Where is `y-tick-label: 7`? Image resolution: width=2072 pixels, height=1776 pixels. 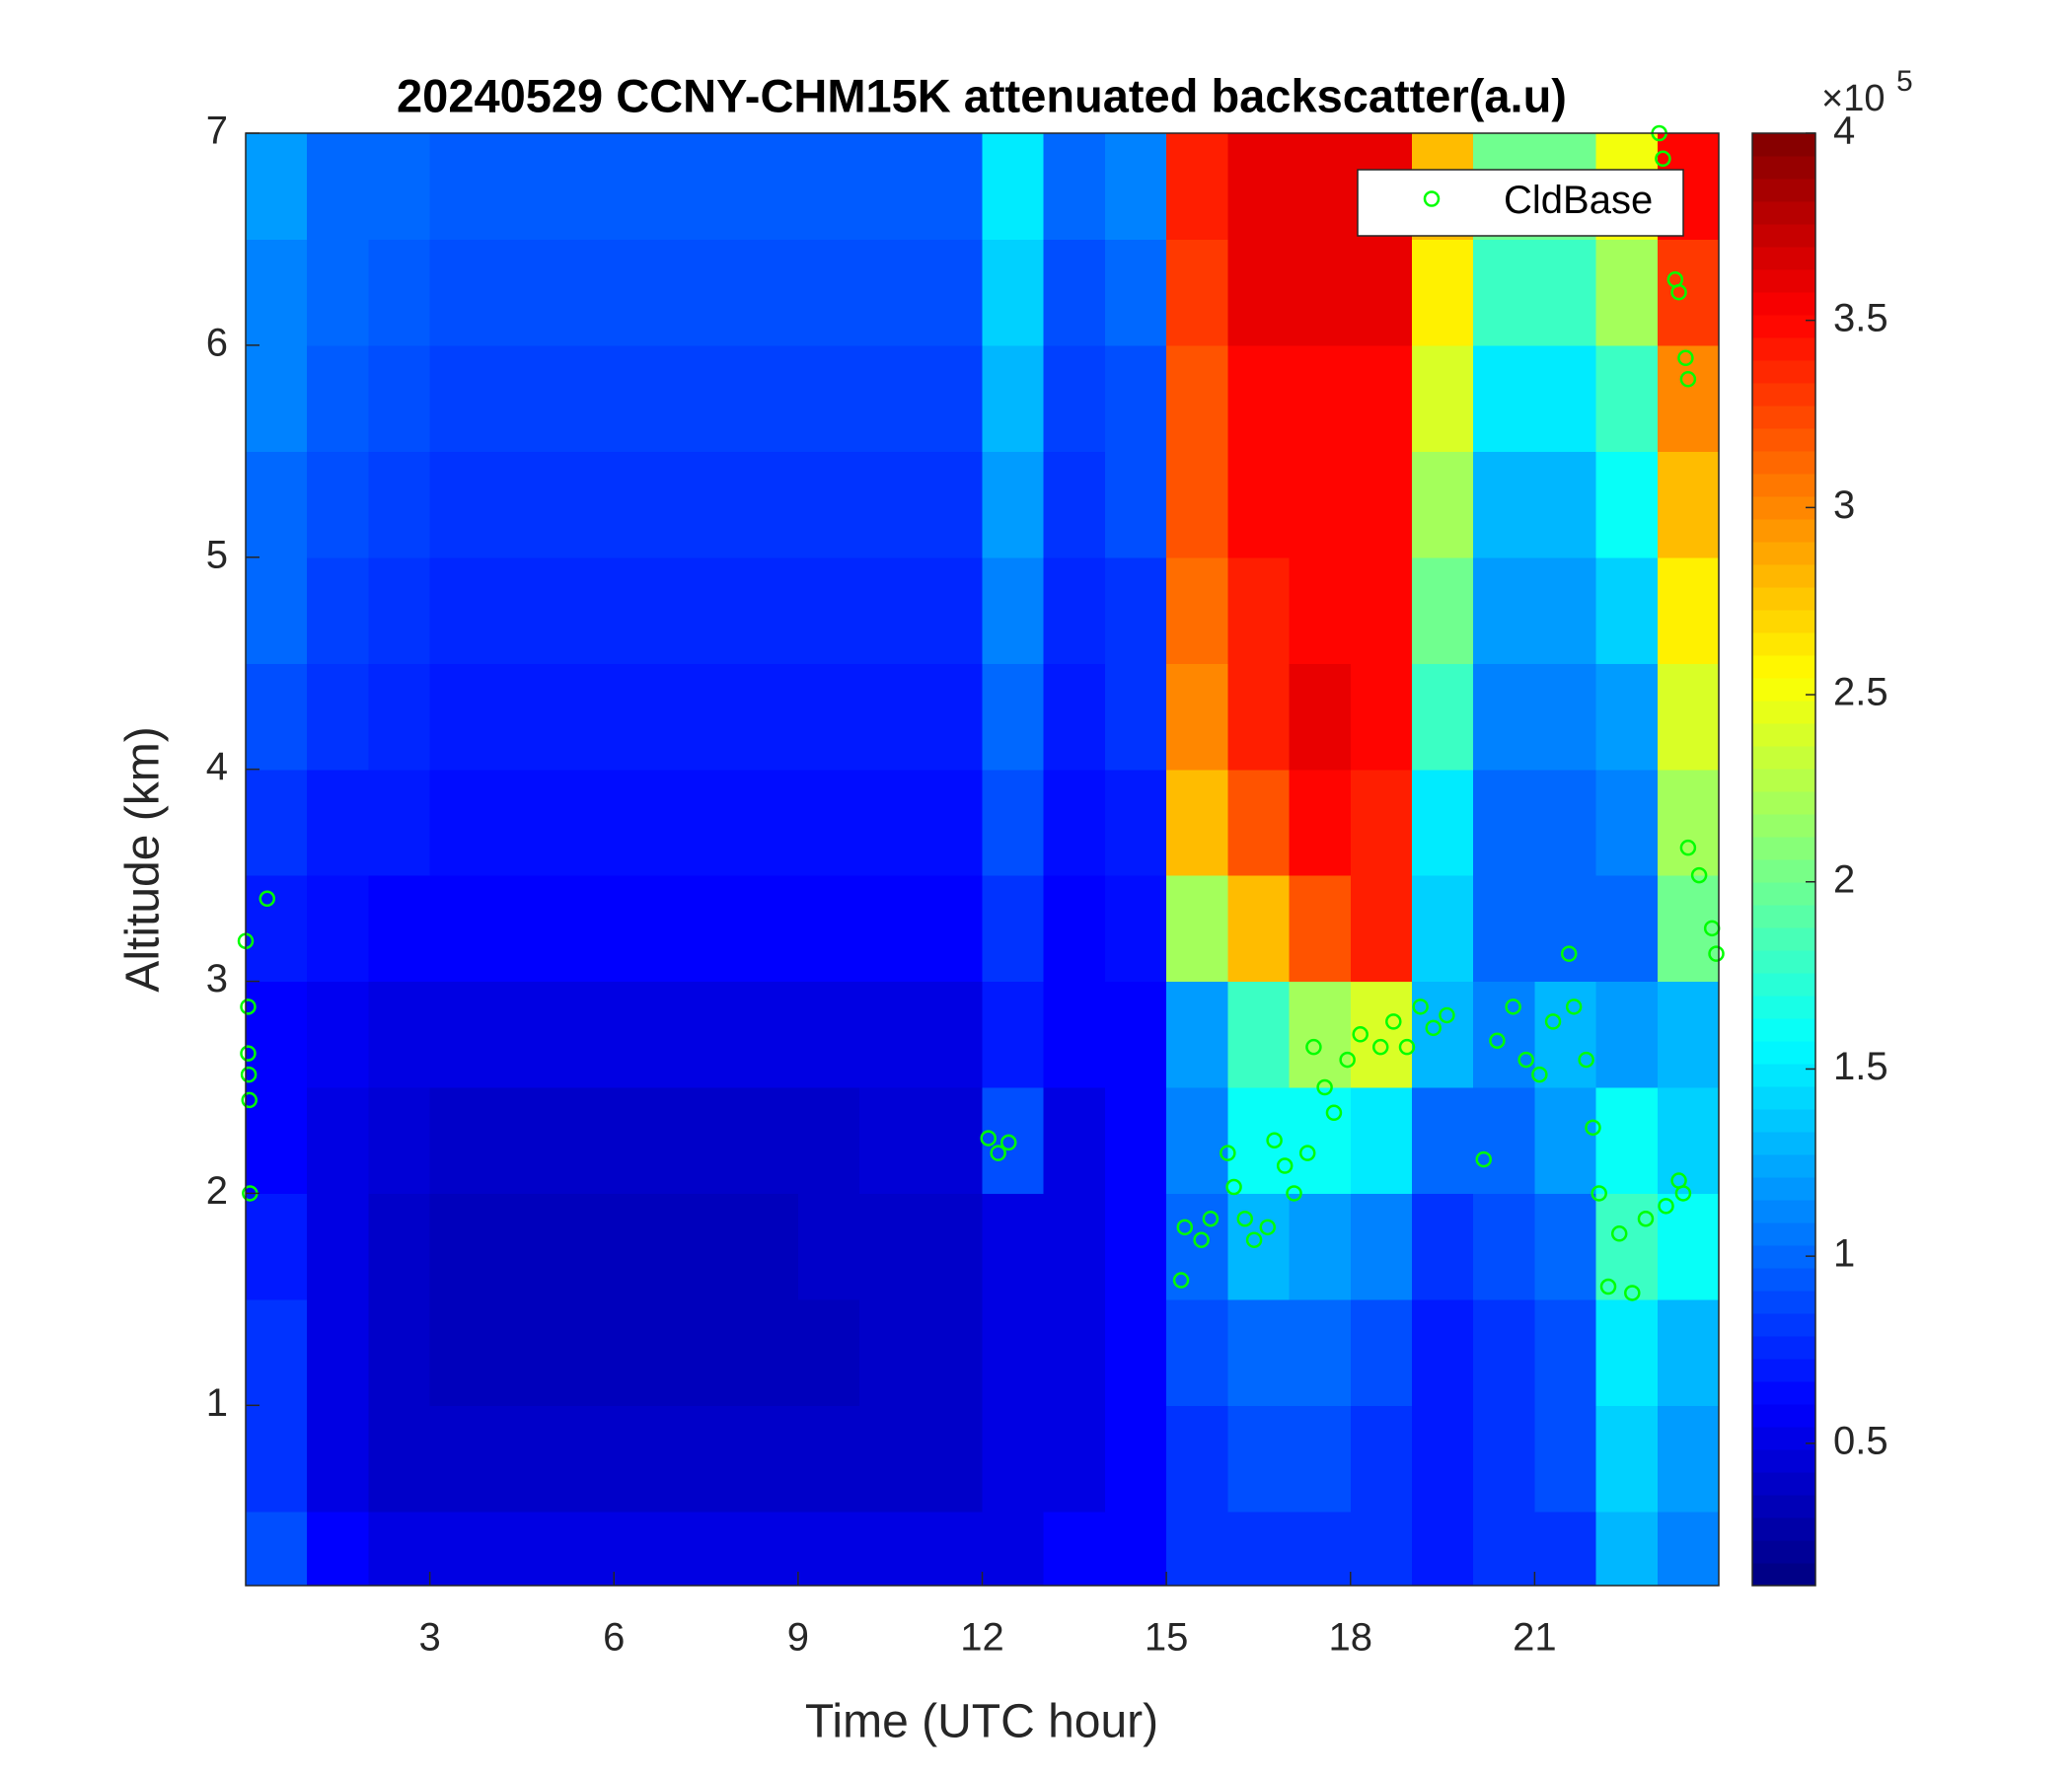 y-tick-label: 7 is located at coordinates (217, 131).